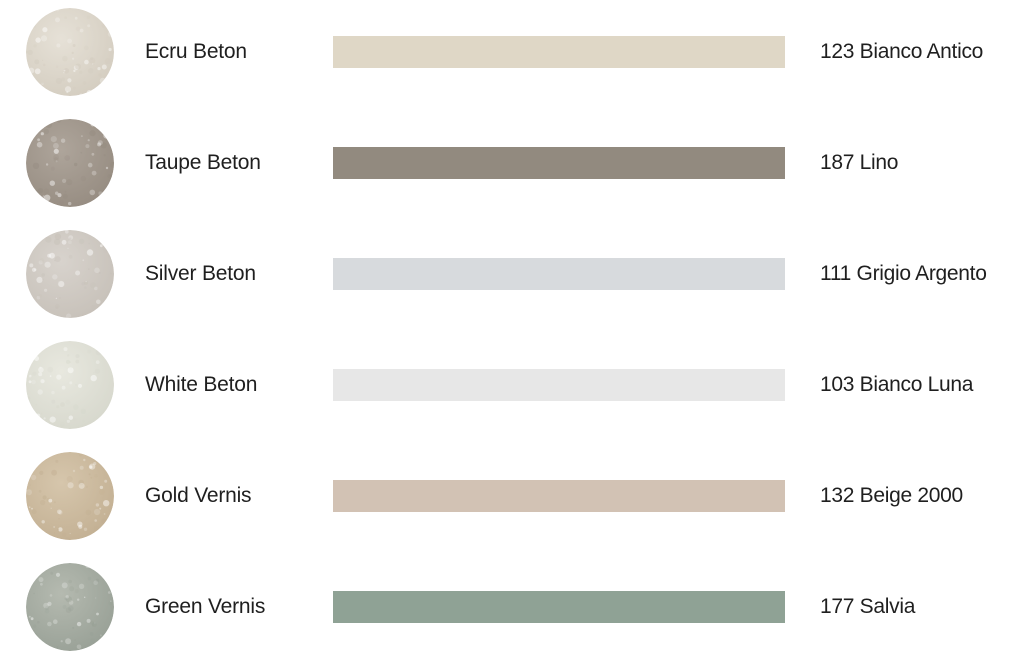 The width and height of the screenshot is (1012, 655). I want to click on swatch-green-vernis, so click(70, 607).